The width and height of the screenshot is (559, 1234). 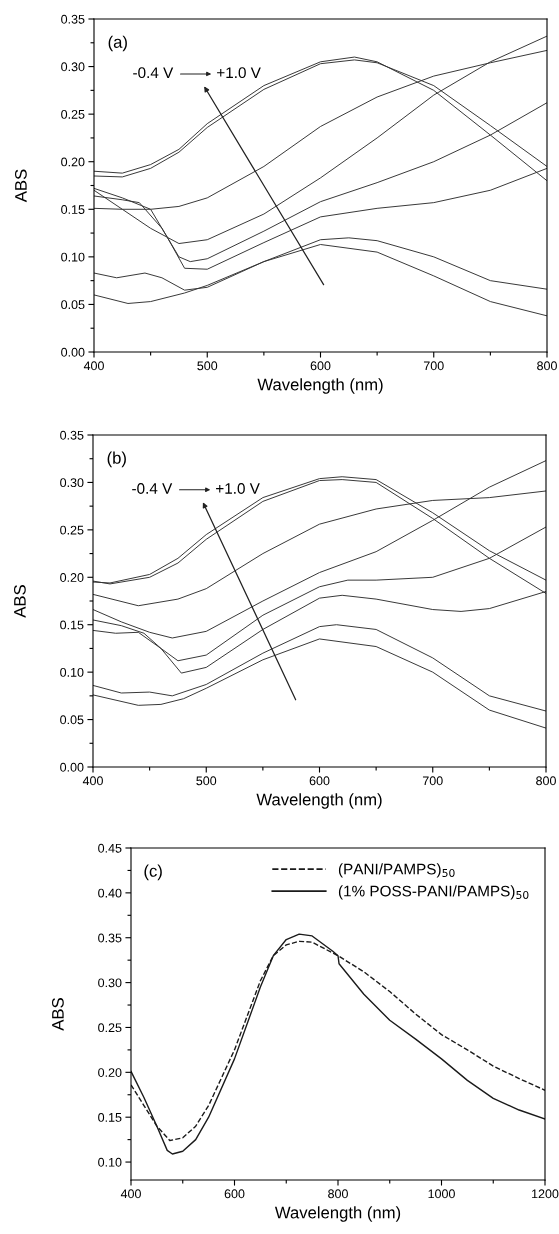 I want to click on annotation: (b), so click(x=116, y=459).